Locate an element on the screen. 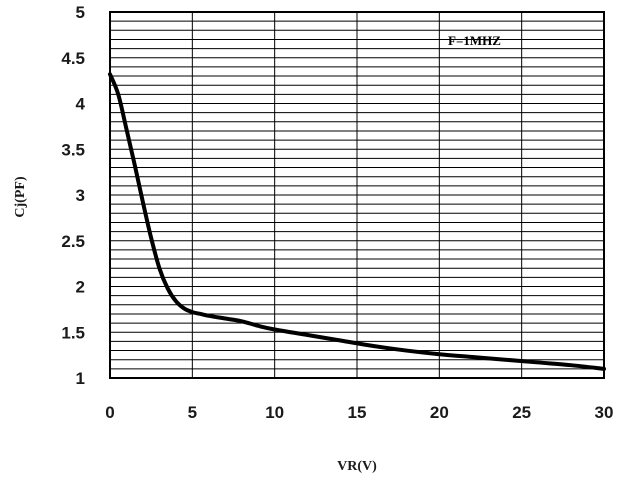 This screenshot has height=486, width=619. y-tick-label: 1 is located at coordinates (80, 378).